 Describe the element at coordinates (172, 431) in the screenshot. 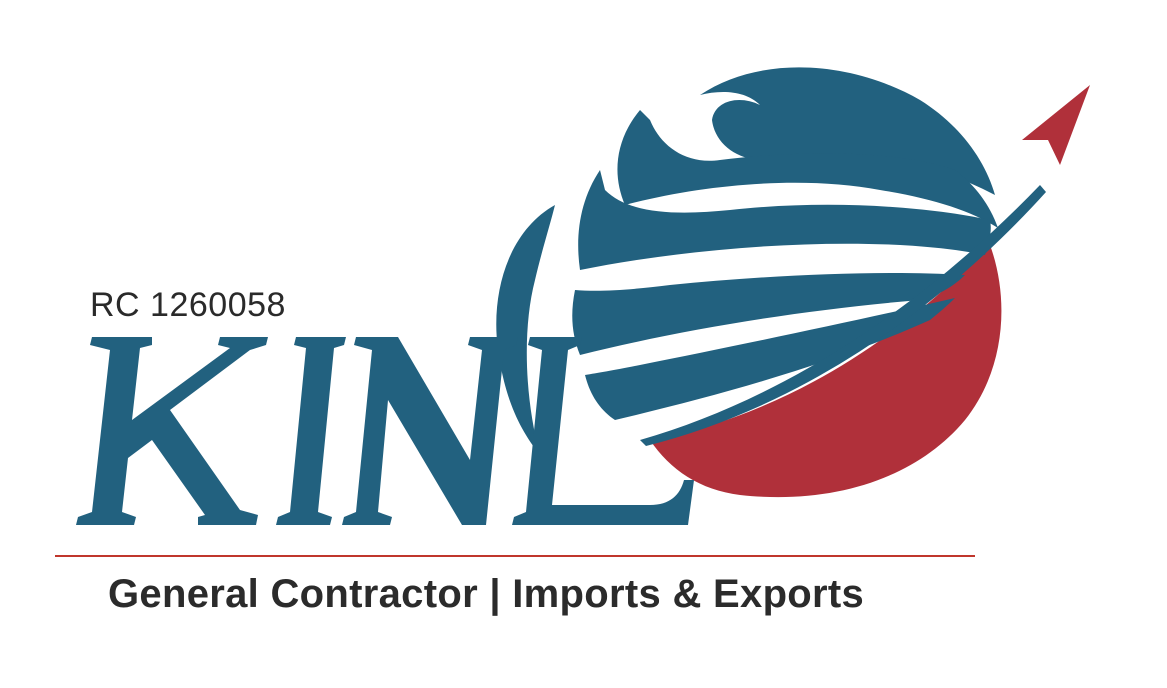

I see `letter-k` at that location.